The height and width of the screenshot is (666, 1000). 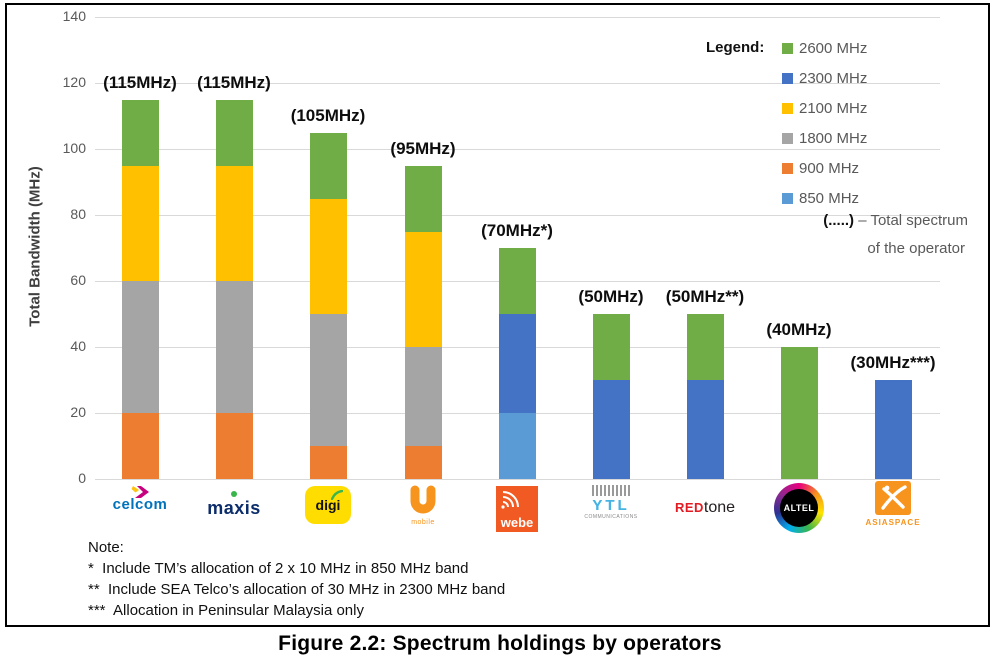 What do you see at coordinates (833, 138) in the screenshot?
I see `legend-label: 1800 MHz` at bounding box center [833, 138].